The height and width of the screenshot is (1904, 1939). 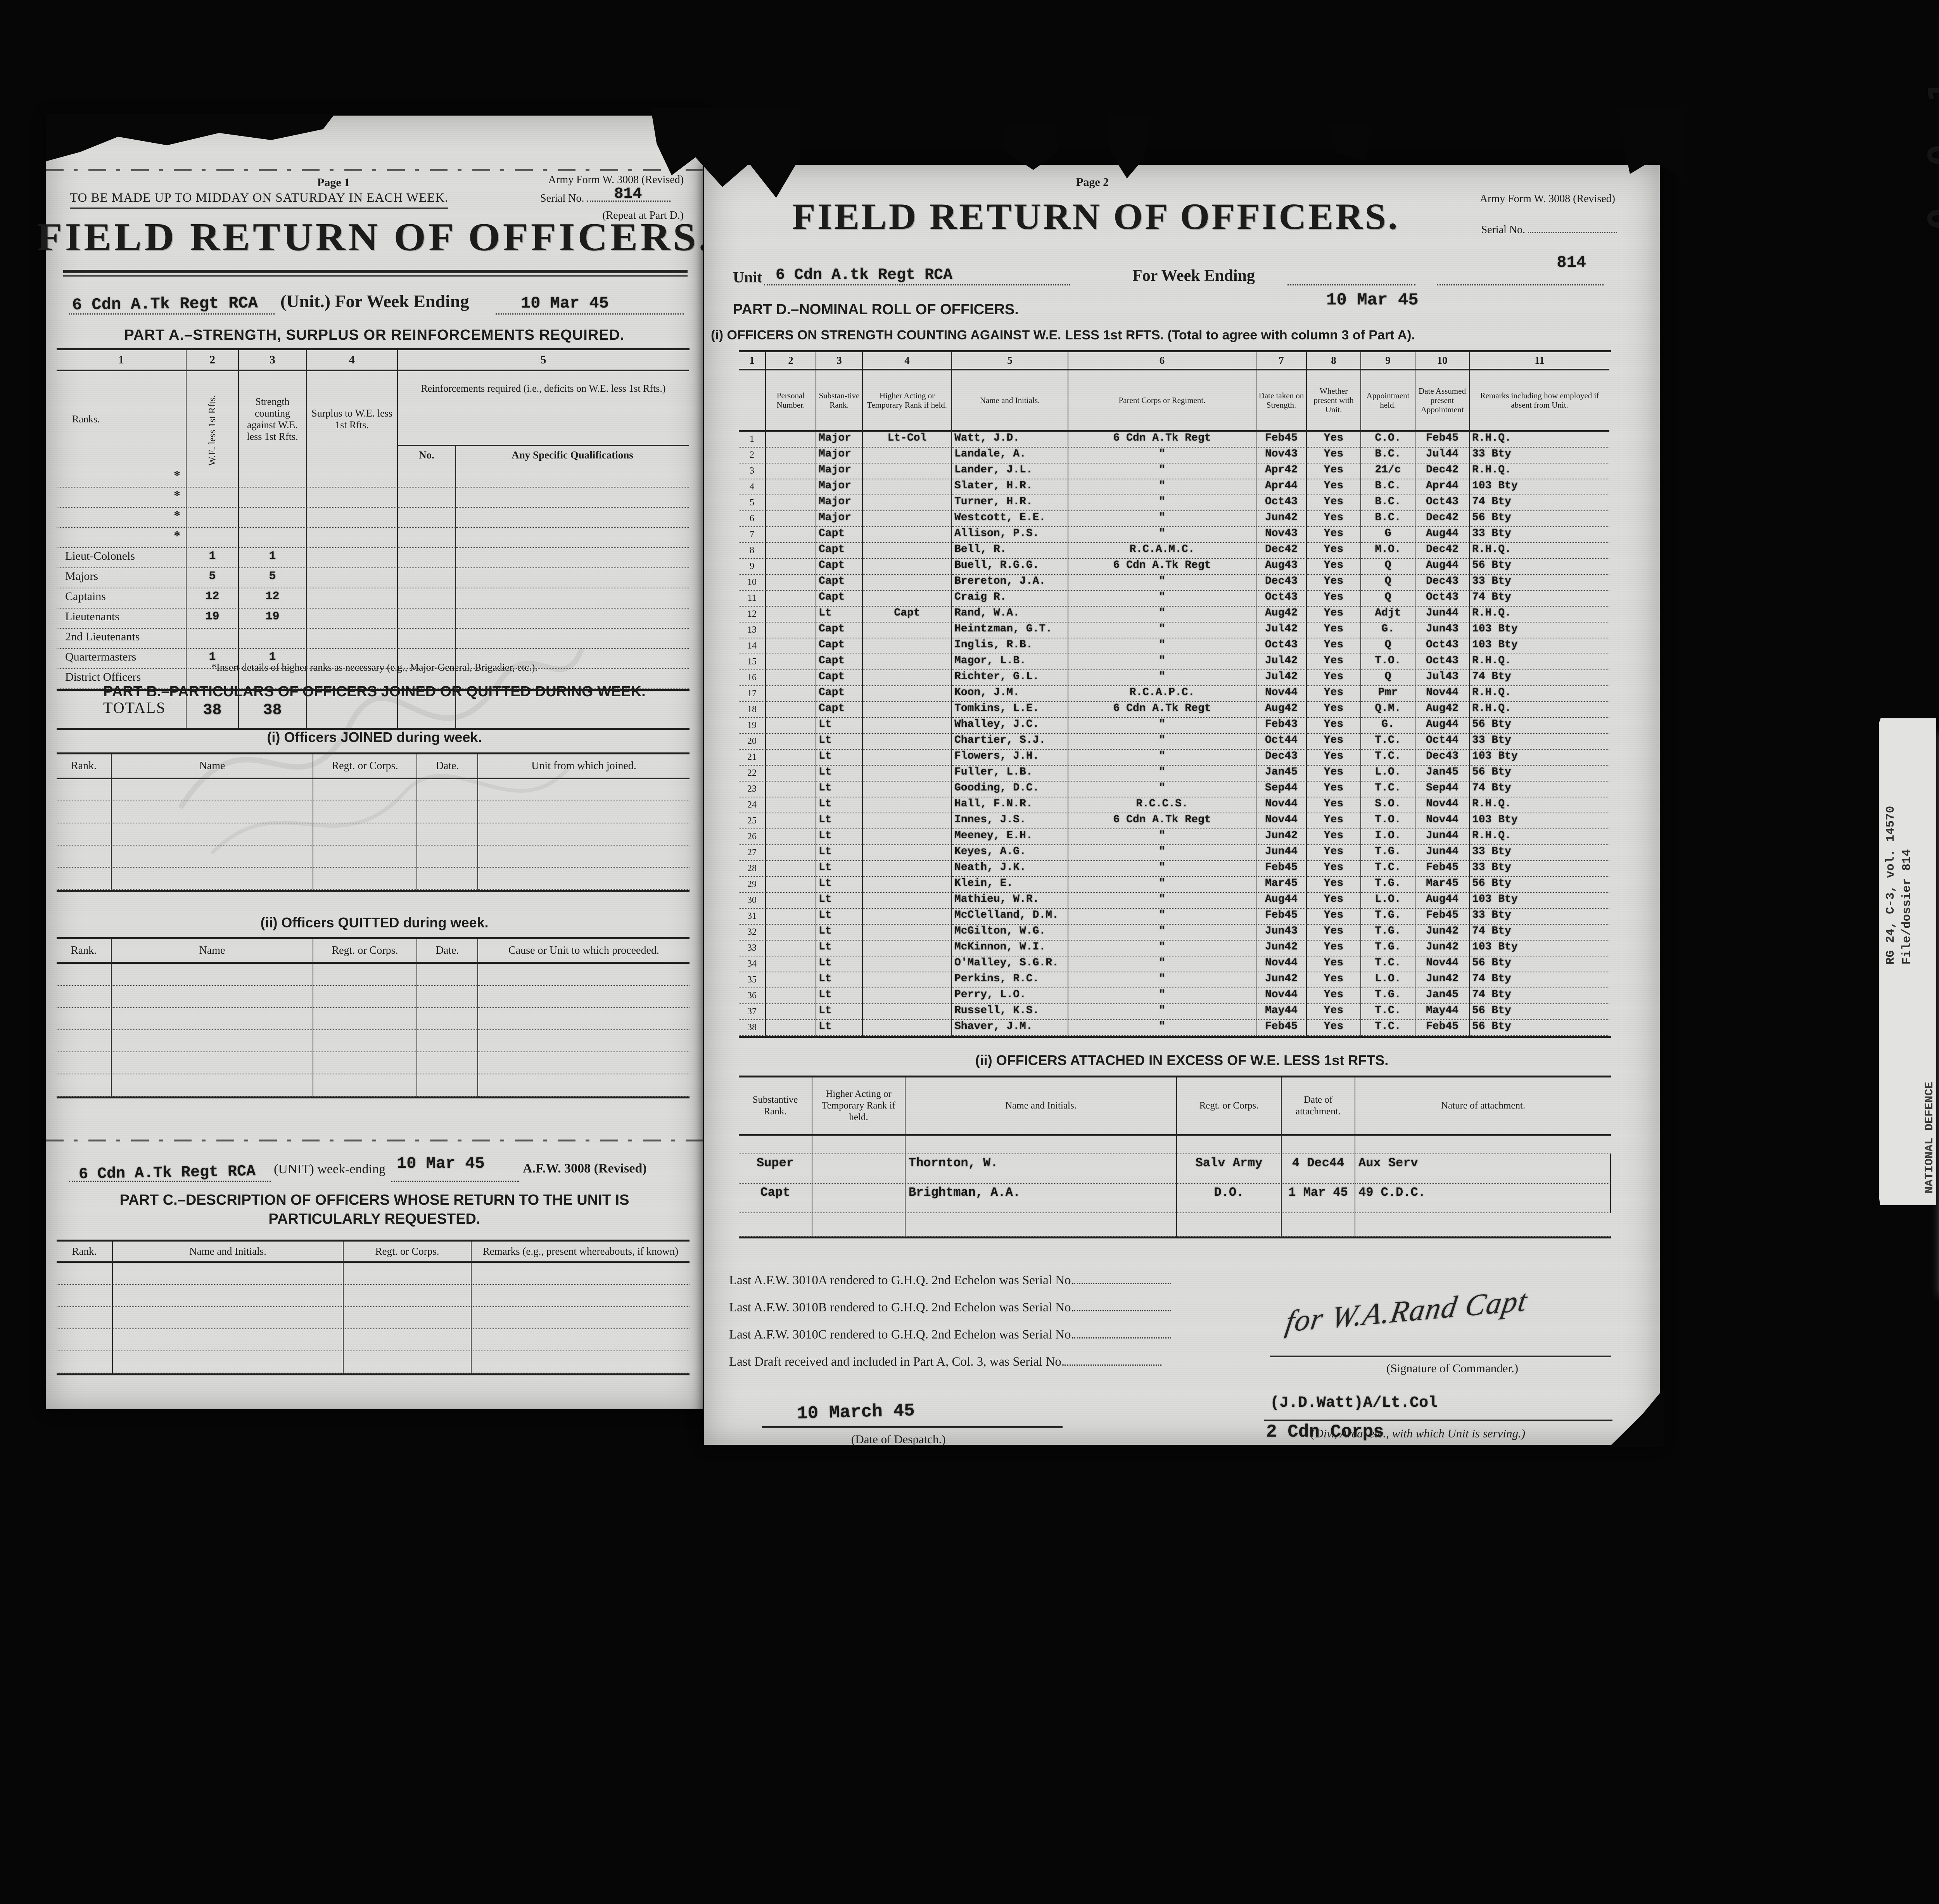 I want to click on officer-name: Westcott, E.E., so click(x=1010, y=519).